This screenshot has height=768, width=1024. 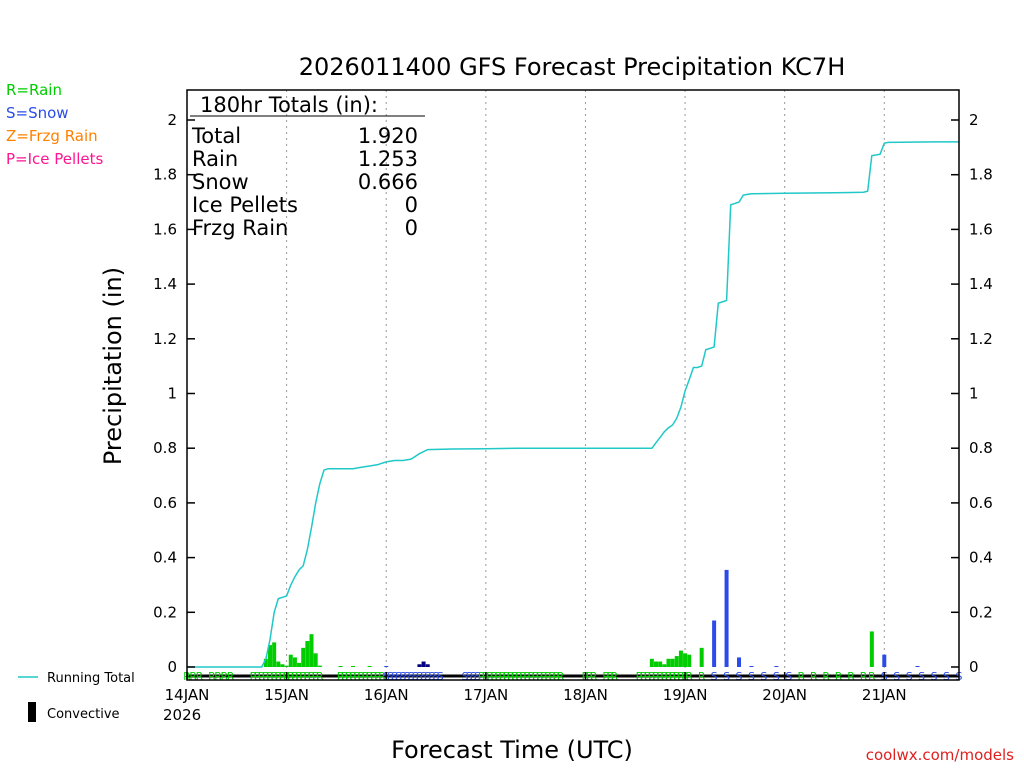 What do you see at coordinates (165, 229) in the screenshot?
I see `y-tick-label: 1.6` at bounding box center [165, 229].